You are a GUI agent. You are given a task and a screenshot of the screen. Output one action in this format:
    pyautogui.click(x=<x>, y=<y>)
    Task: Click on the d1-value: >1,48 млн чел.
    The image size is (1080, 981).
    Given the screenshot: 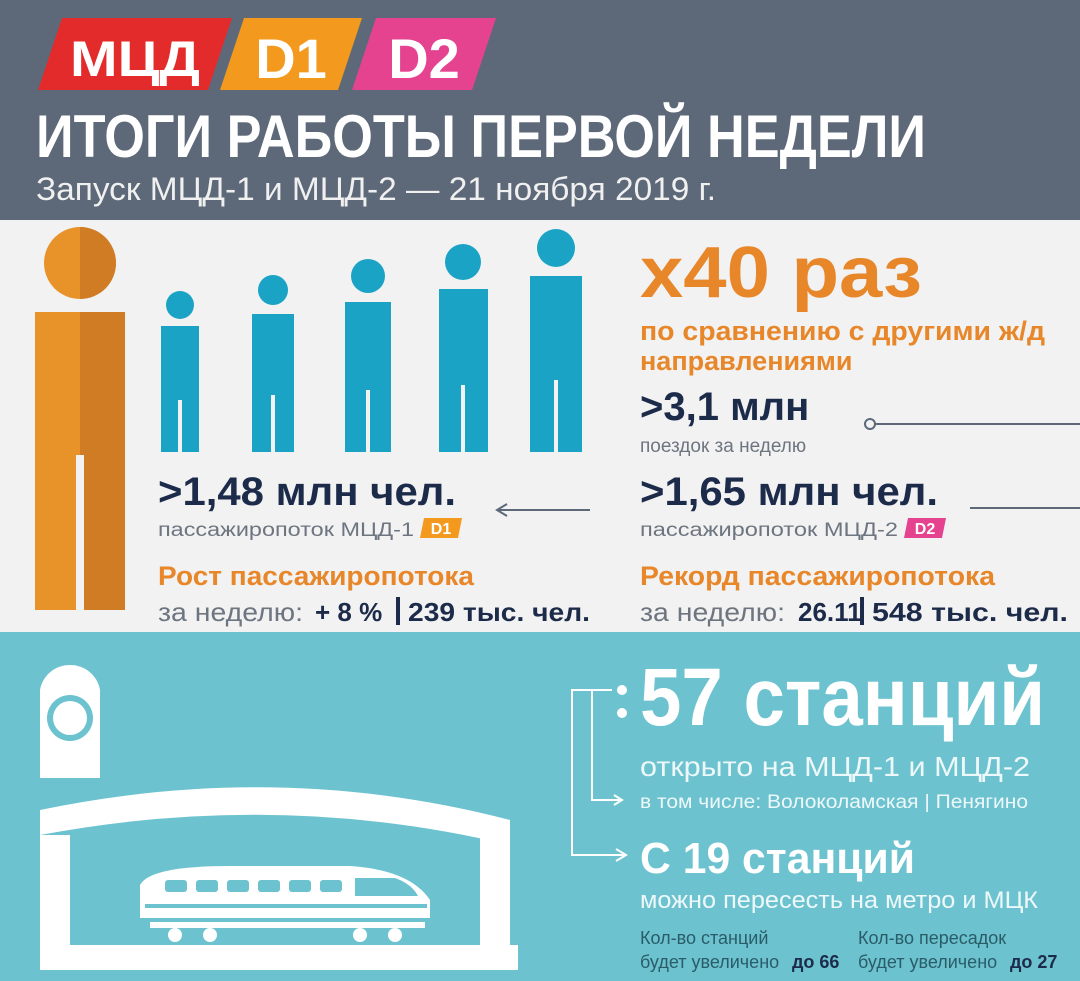 What is the action you would take?
    pyautogui.click(x=307, y=492)
    